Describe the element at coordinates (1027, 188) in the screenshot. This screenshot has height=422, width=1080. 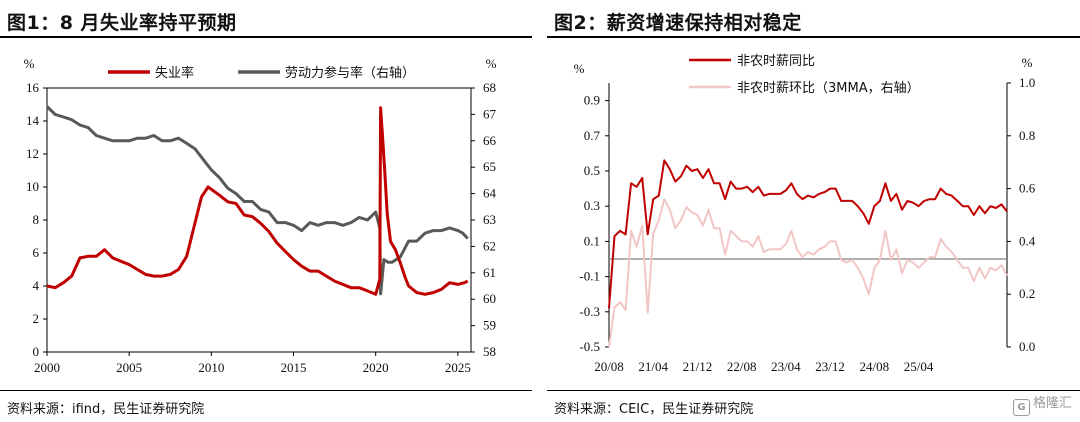
I see `y-right-tick-label: 0.6` at that location.